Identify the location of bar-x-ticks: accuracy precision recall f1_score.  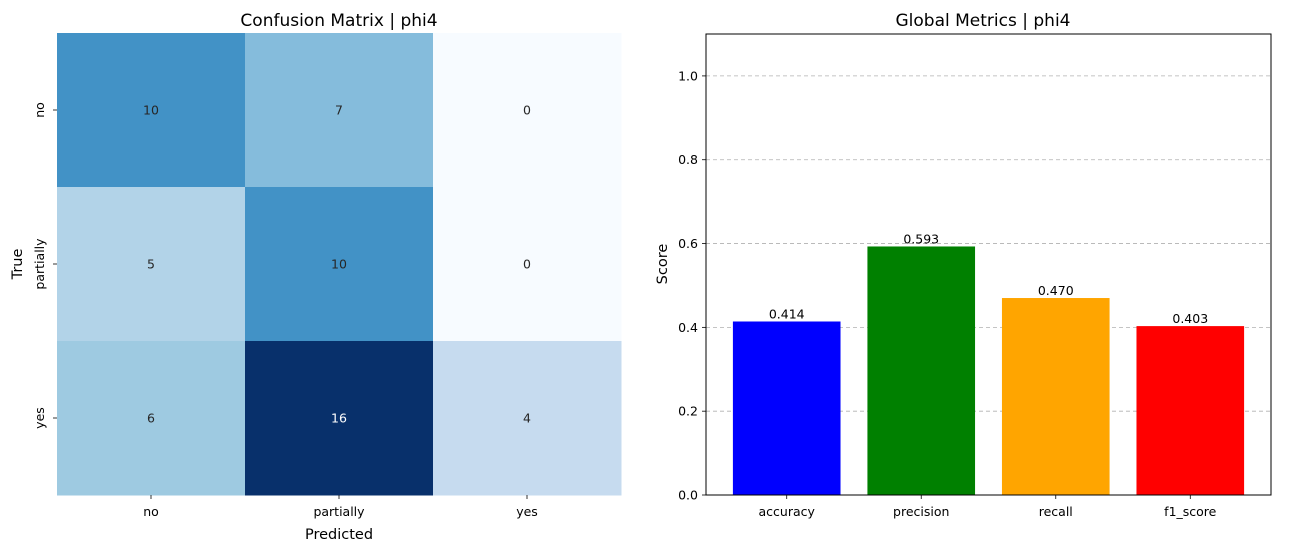
(988, 507).